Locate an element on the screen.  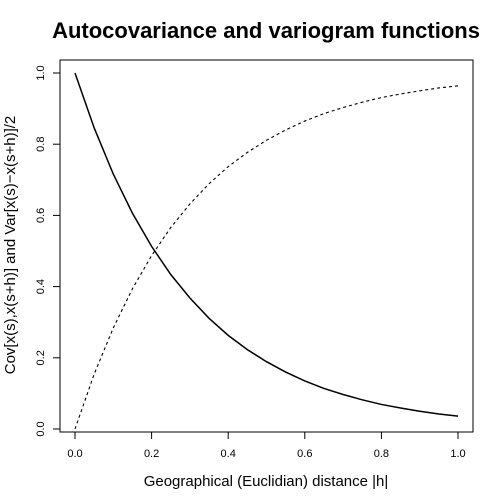
x-tick-label: 0.8 is located at coordinates (381, 454).